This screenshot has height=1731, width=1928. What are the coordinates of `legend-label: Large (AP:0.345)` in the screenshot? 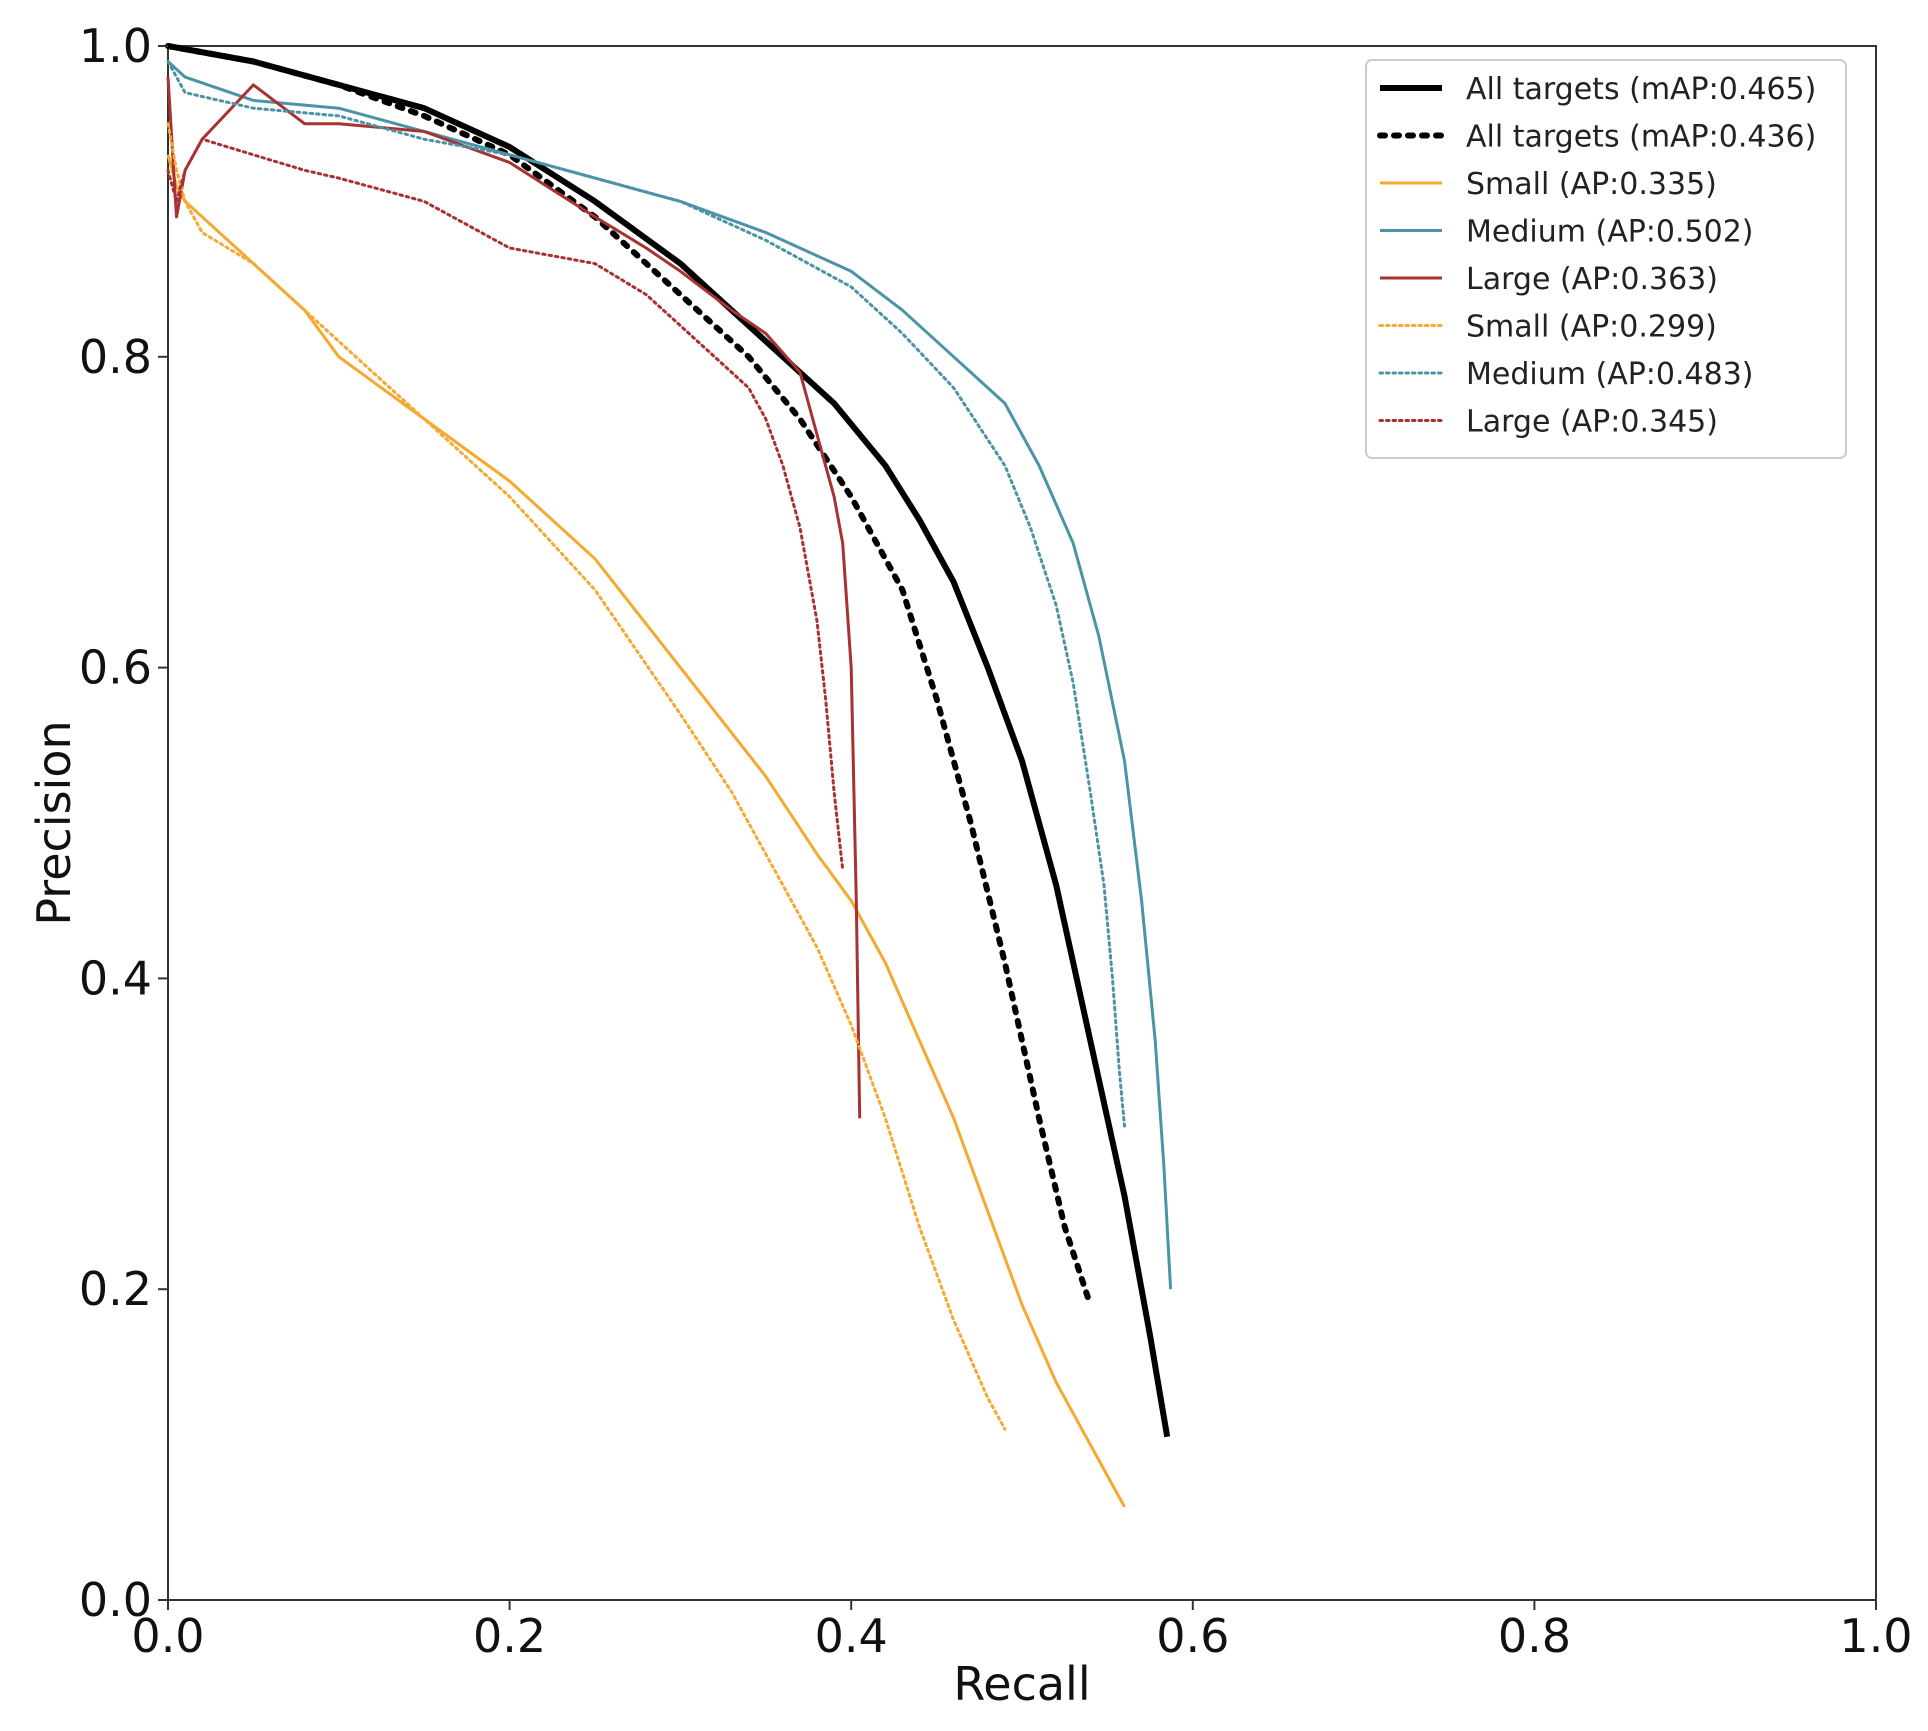 It's located at (1592, 422).